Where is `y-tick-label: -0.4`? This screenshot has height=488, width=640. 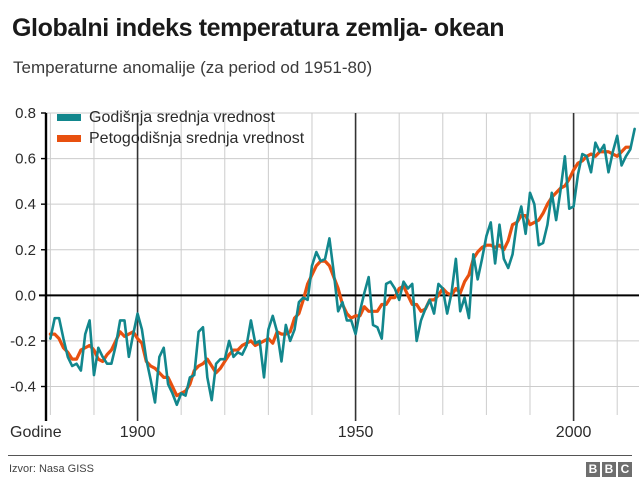
y-tick-label: -0.4 is located at coordinates (23, 387).